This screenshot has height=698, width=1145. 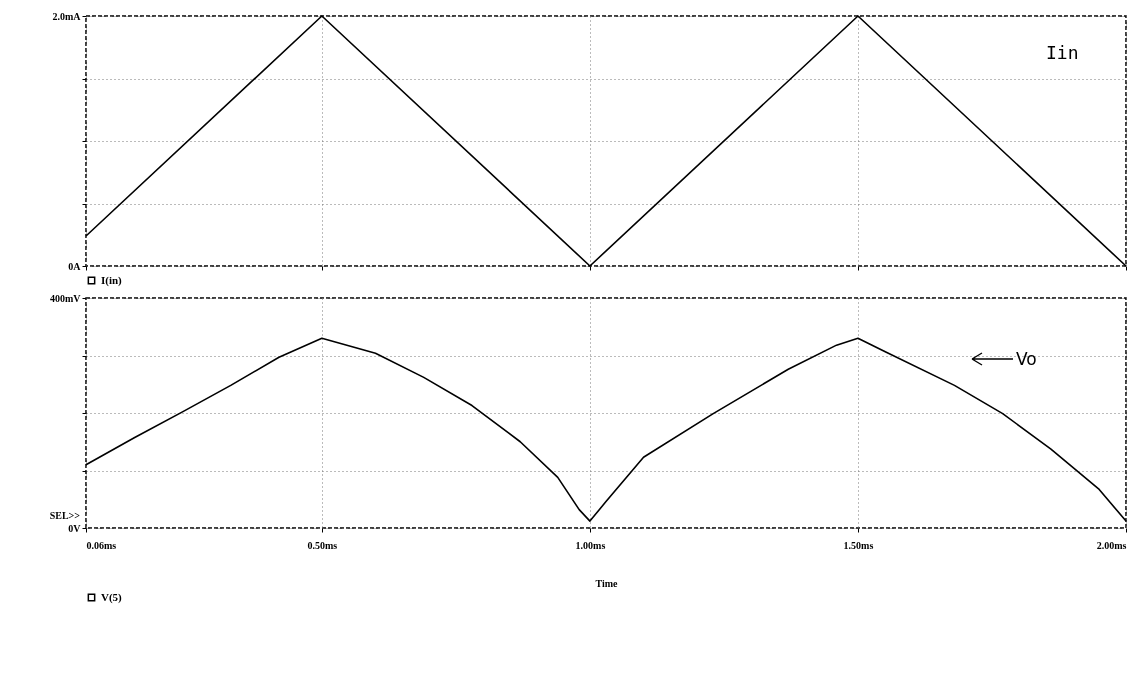 What do you see at coordinates (1026, 359) in the screenshot?
I see `annotation: Vo` at bounding box center [1026, 359].